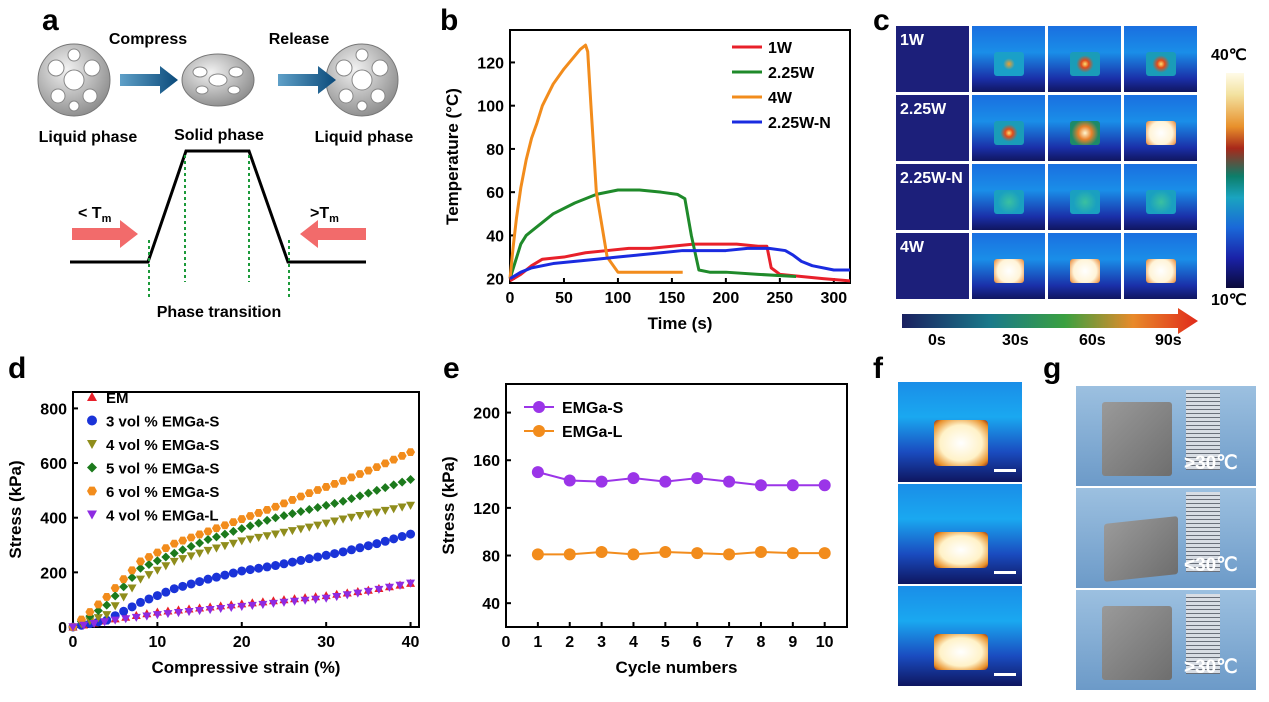 The width and height of the screenshot is (1269, 702). Describe the element at coordinates (1092, 340) in the screenshot. I see `time-label: 60s` at that location.